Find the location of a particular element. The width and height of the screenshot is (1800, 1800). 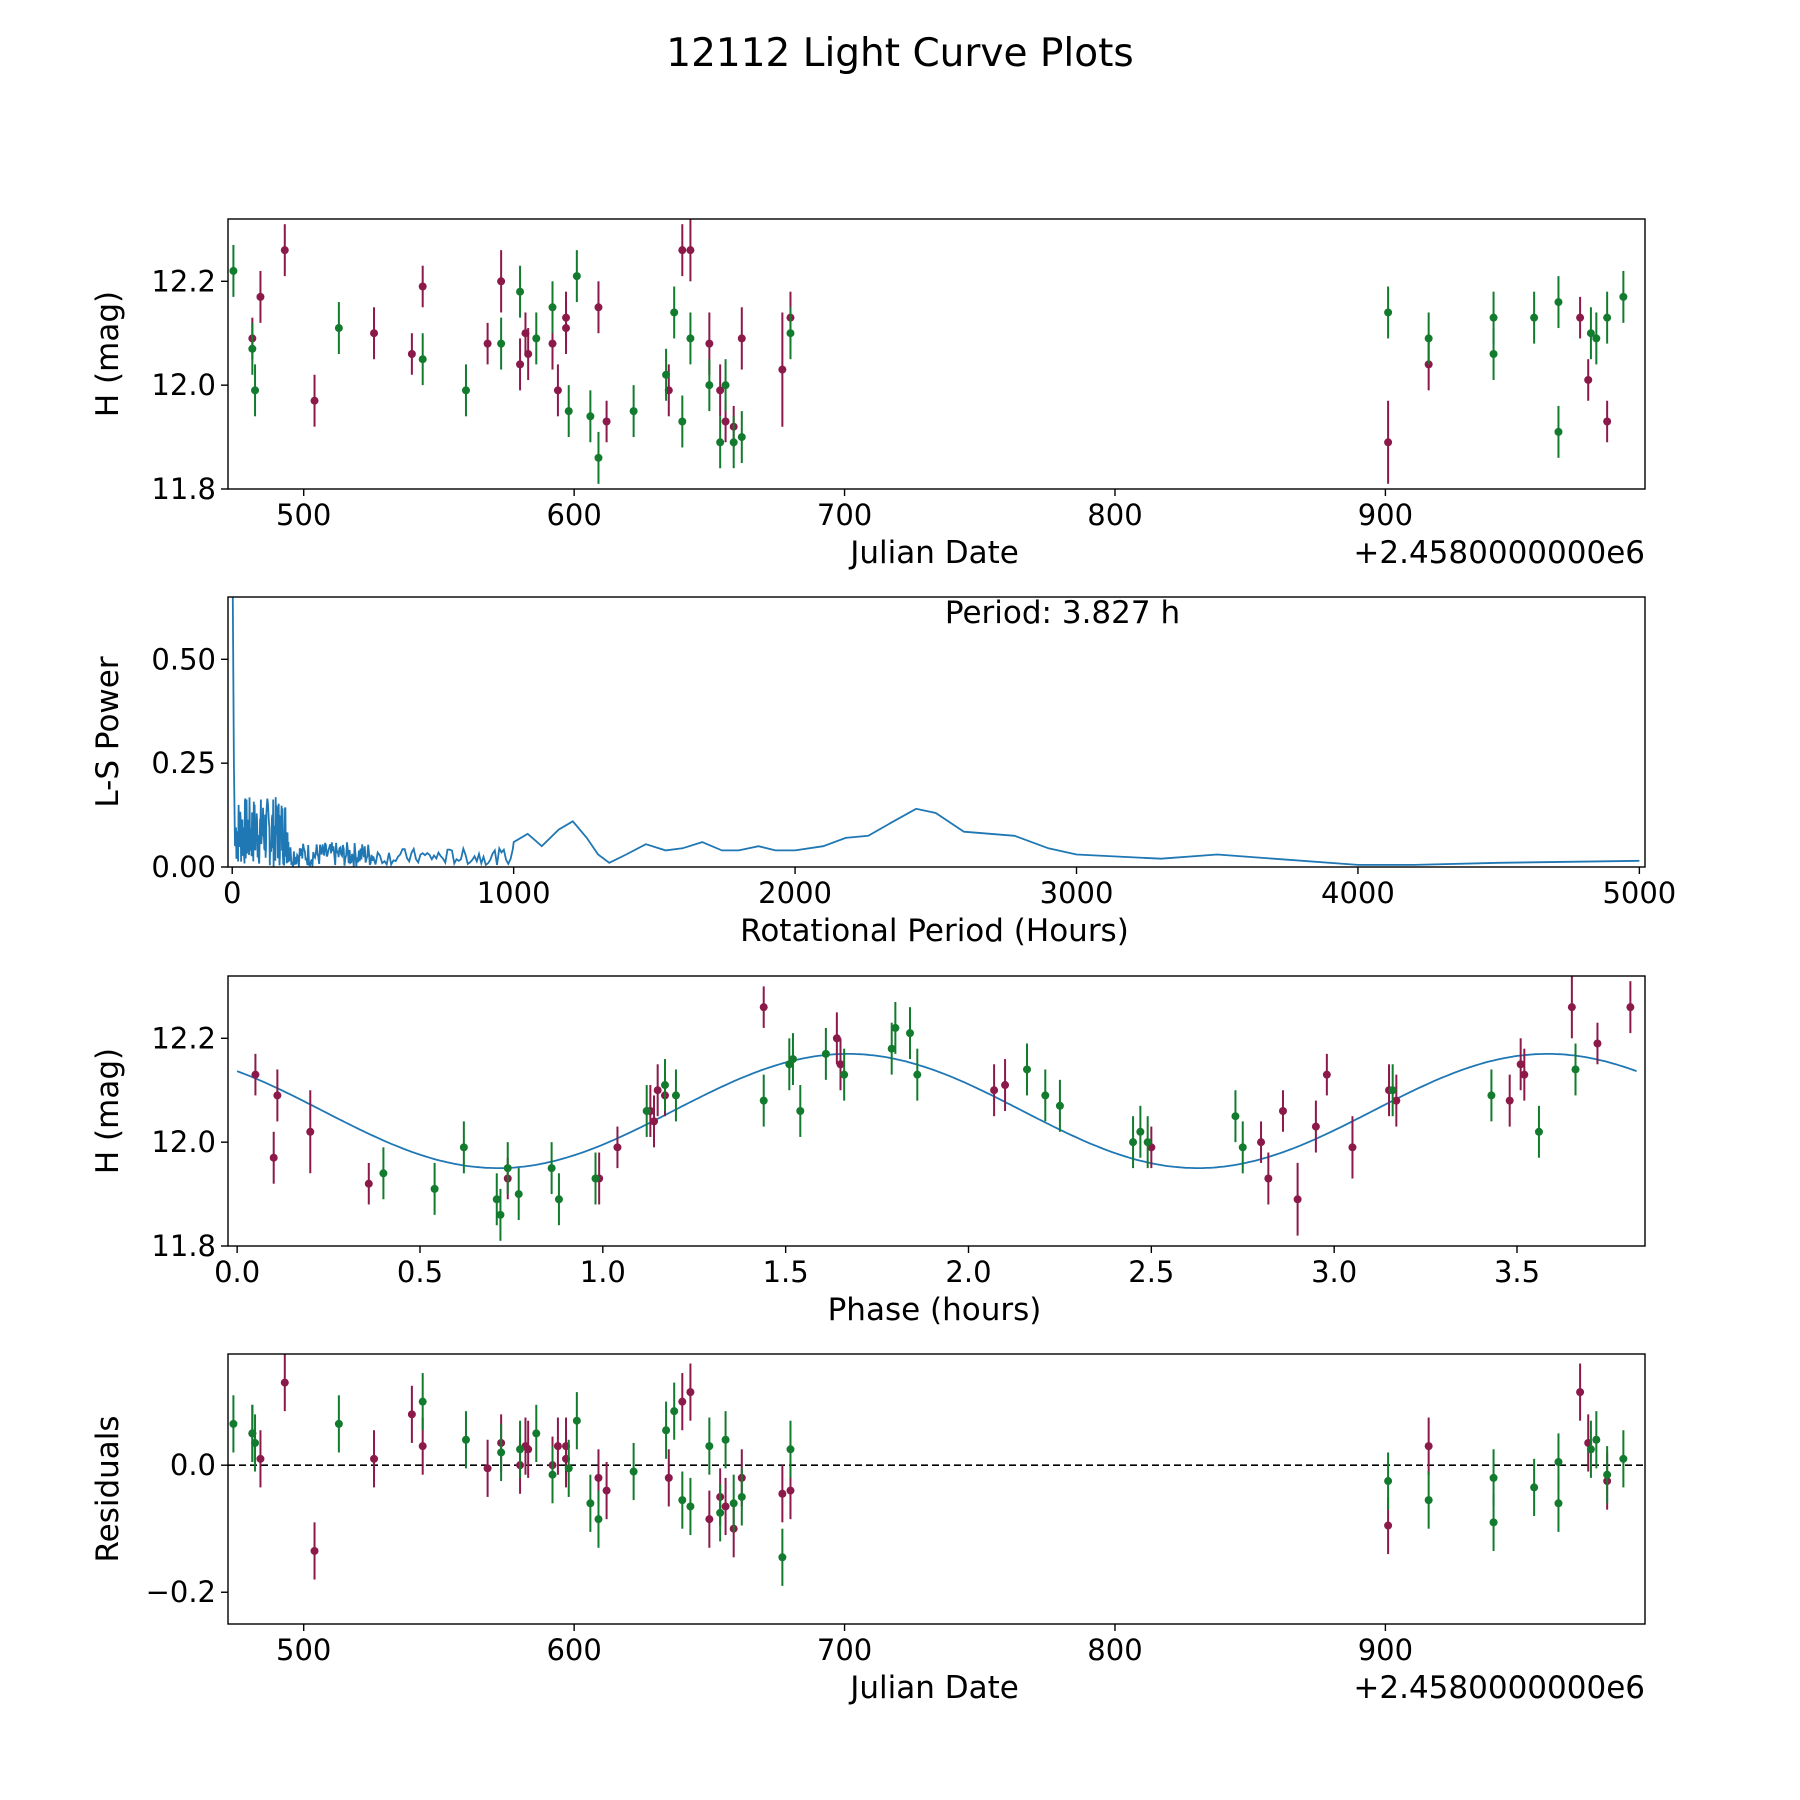

x-tick-label: 0 is located at coordinates (232, 893).